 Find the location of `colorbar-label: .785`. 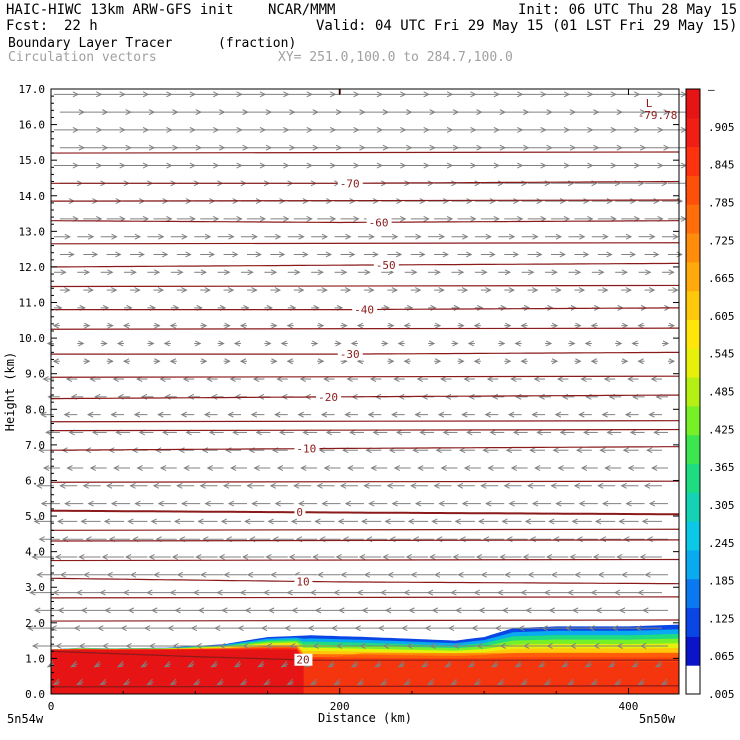

colorbar-label: .785 is located at coordinates (721, 202).